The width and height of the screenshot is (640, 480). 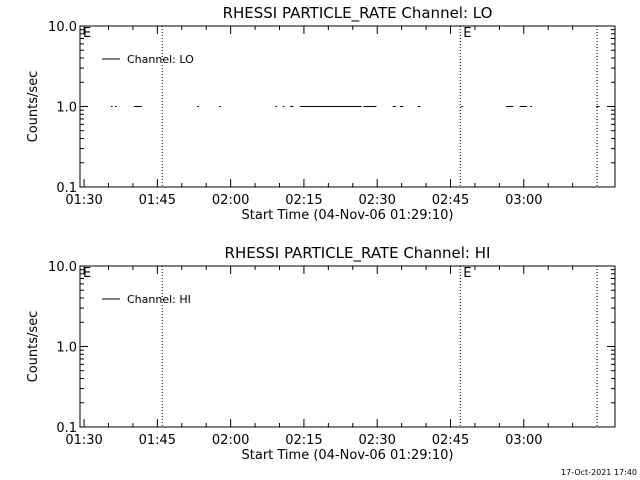 What do you see at coordinates (160, 59) in the screenshot?
I see `legend-label: Channel: LO` at bounding box center [160, 59].